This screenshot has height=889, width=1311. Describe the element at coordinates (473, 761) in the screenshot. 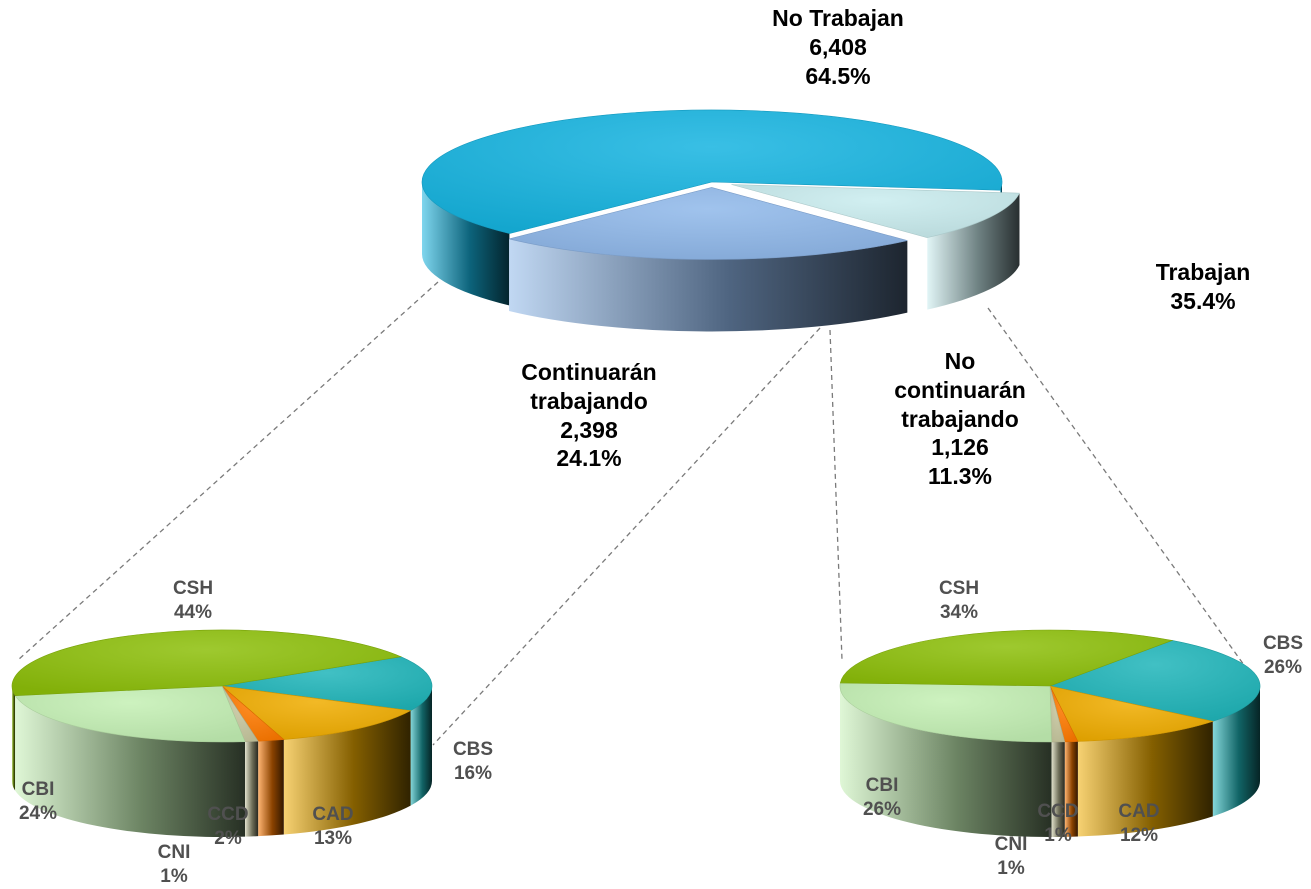

I see `left-cbs-label: CBS 16%` at that location.